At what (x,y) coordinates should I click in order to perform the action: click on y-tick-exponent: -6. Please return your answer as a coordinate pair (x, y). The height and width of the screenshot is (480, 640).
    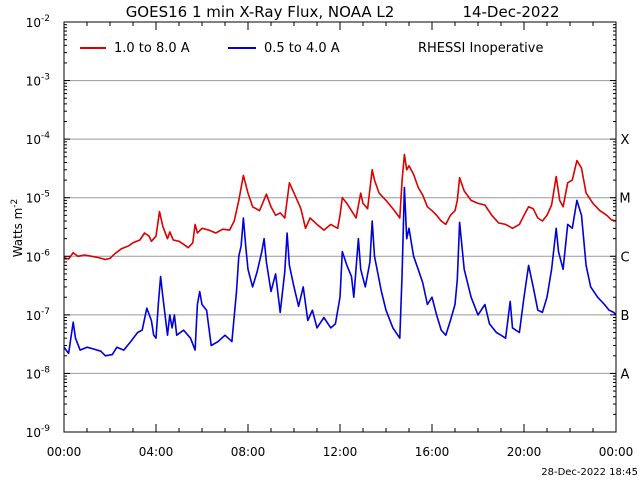
    Looking at the image, I should click on (45, 253).